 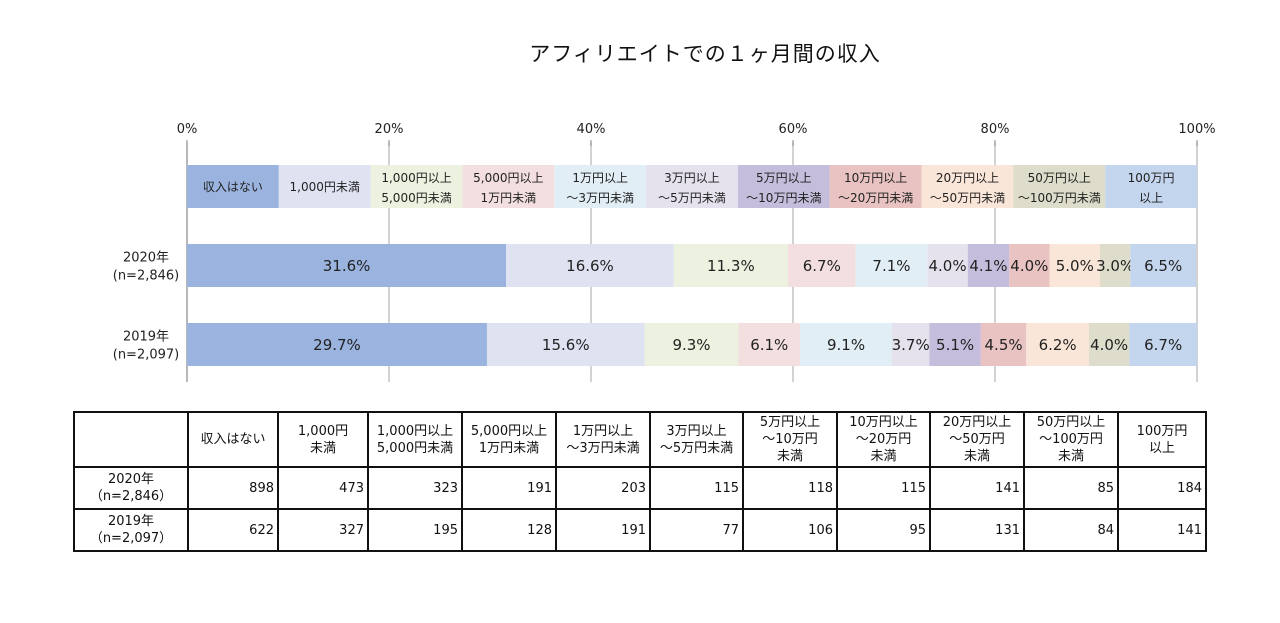 I want to click on table-cell: 118, so click(x=790, y=488).